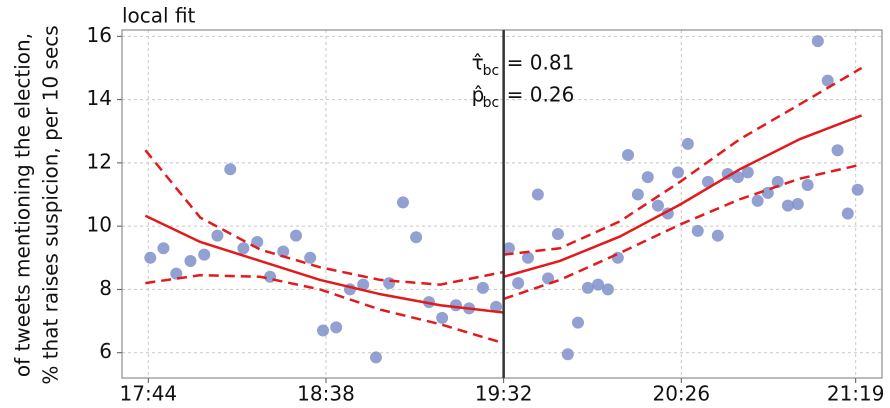  What do you see at coordinates (99, 225) in the screenshot?
I see `y-tick-label: 10` at bounding box center [99, 225].